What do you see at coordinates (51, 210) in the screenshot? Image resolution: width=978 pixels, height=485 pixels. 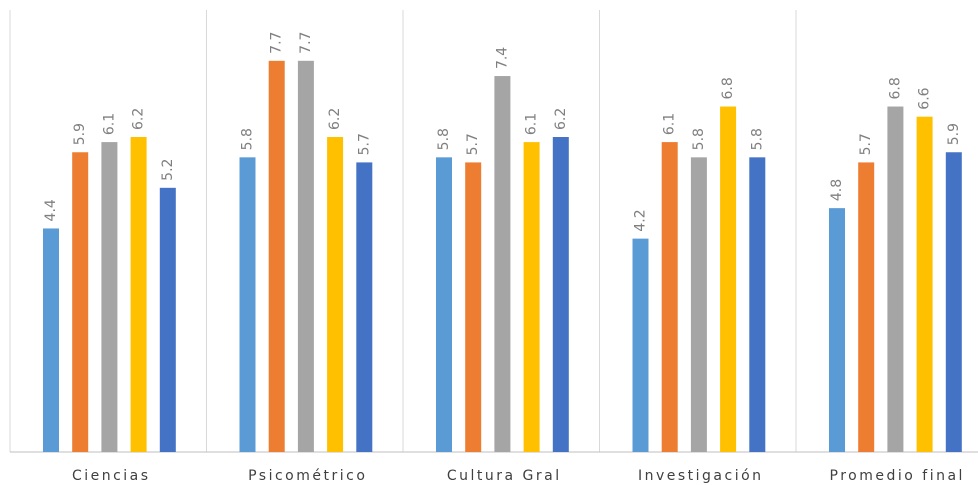 I see `data-label: 4.4` at bounding box center [51, 210].